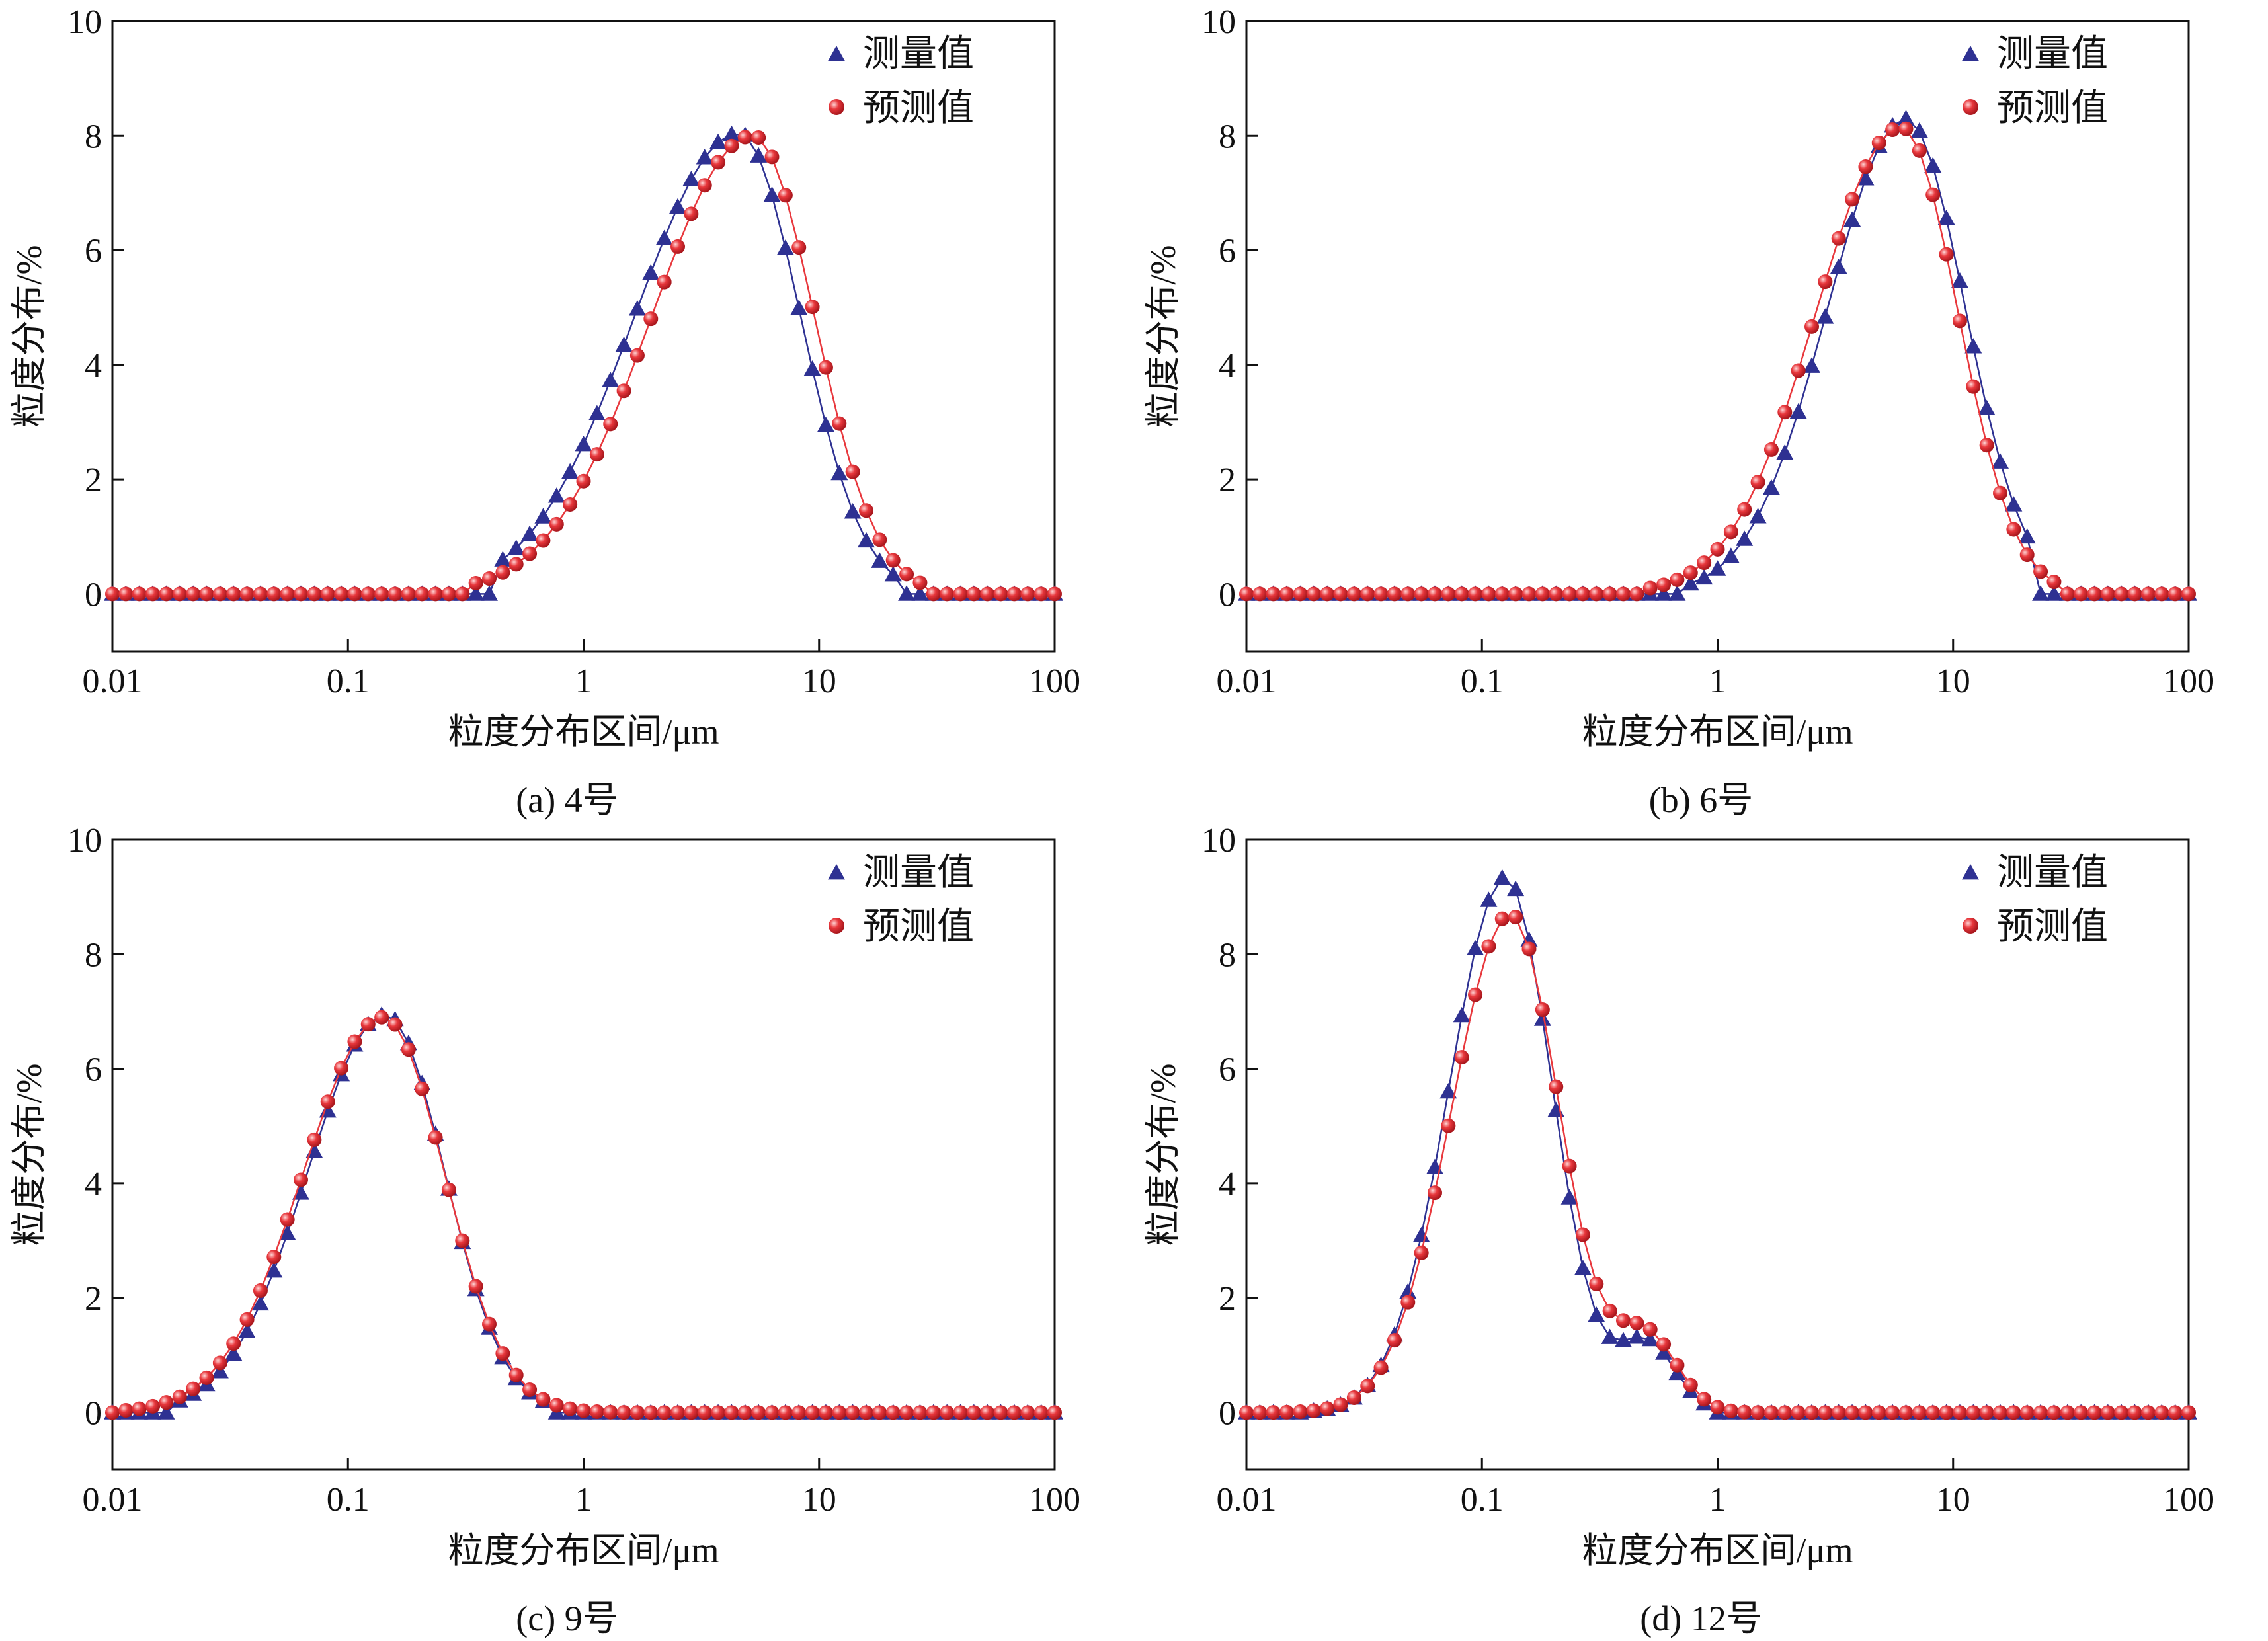 The height and width of the screenshot is (1641, 2268). Describe the element at coordinates (567, 800) in the screenshot. I see `caption-a: (a) 4号` at that location.